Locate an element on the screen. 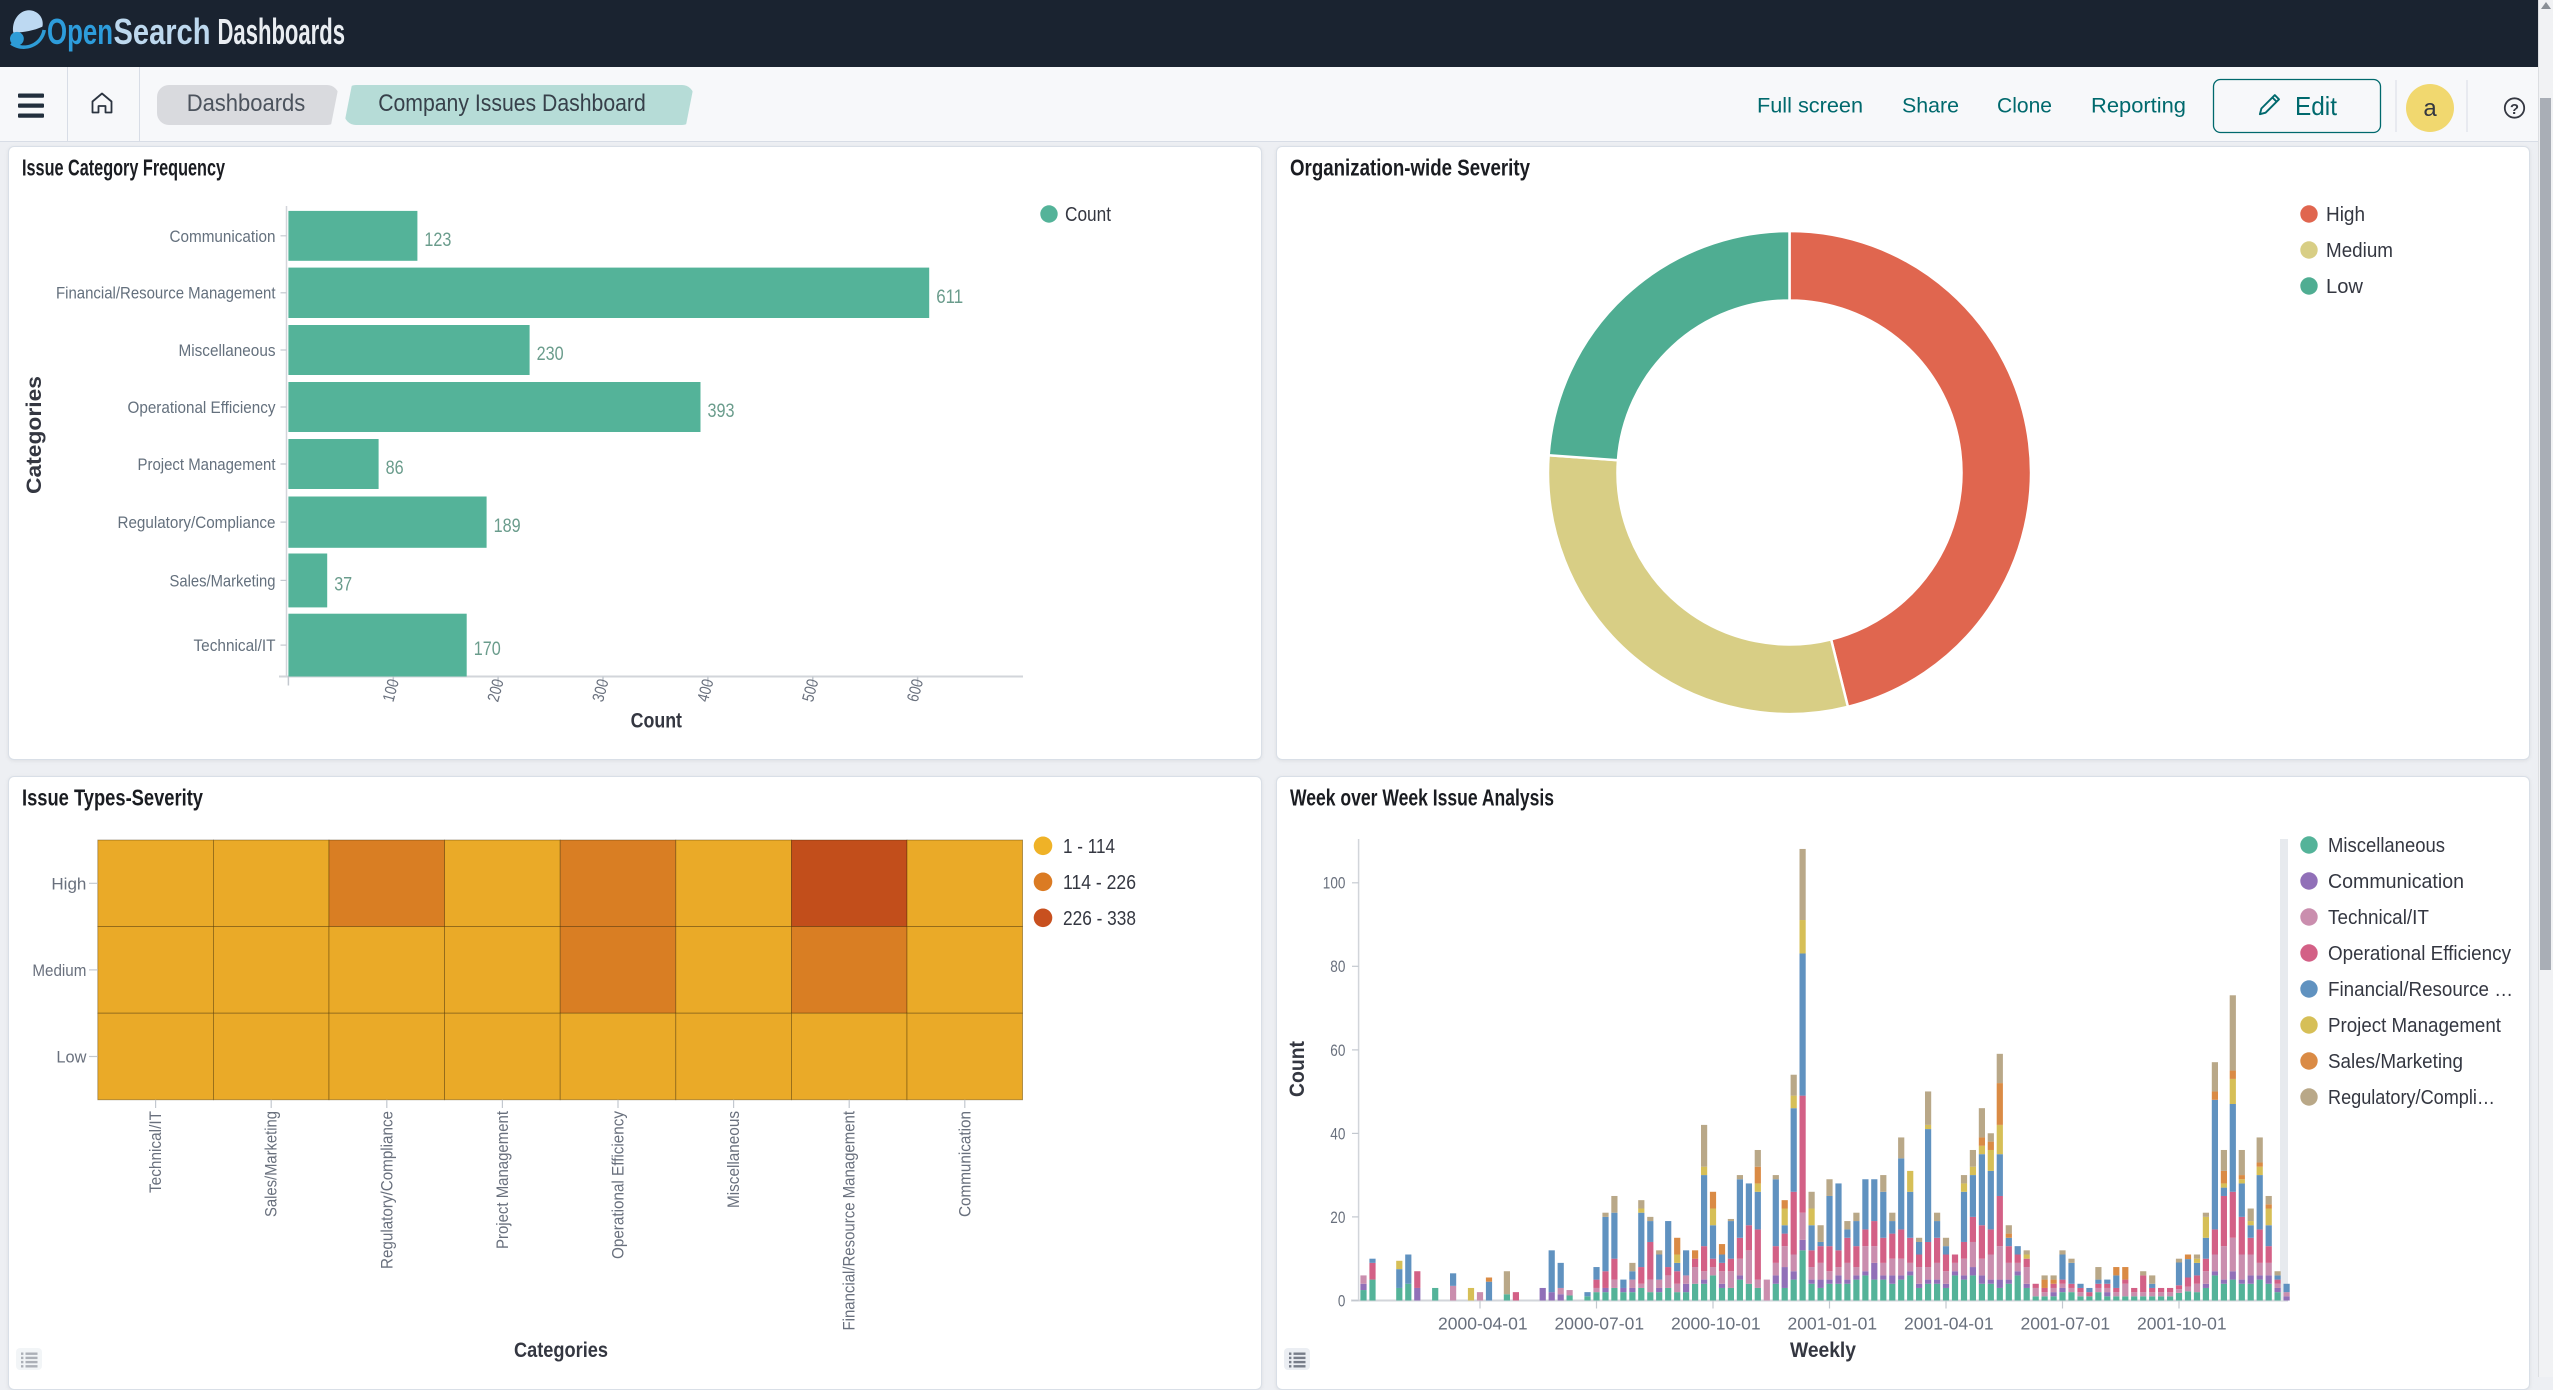 The width and height of the screenshot is (2553, 1390). svg-text: 2001-10-01 is located at coordinates (2182, 1324).